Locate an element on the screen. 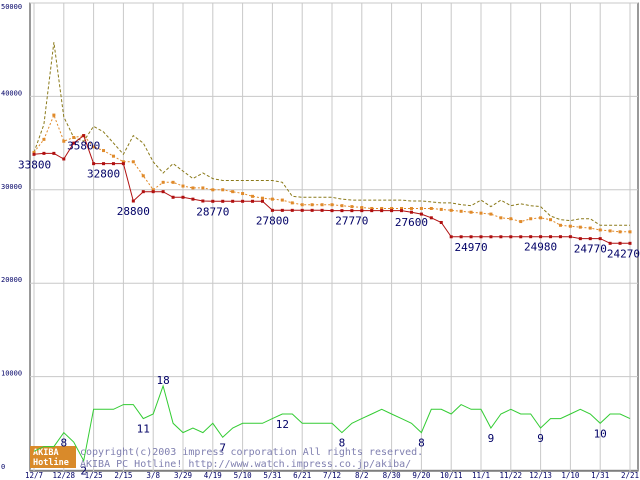 Image resolution: width=640 pixels, height=480 pixels. y-tick-label: 40000 is located at coordinates (11, 93).